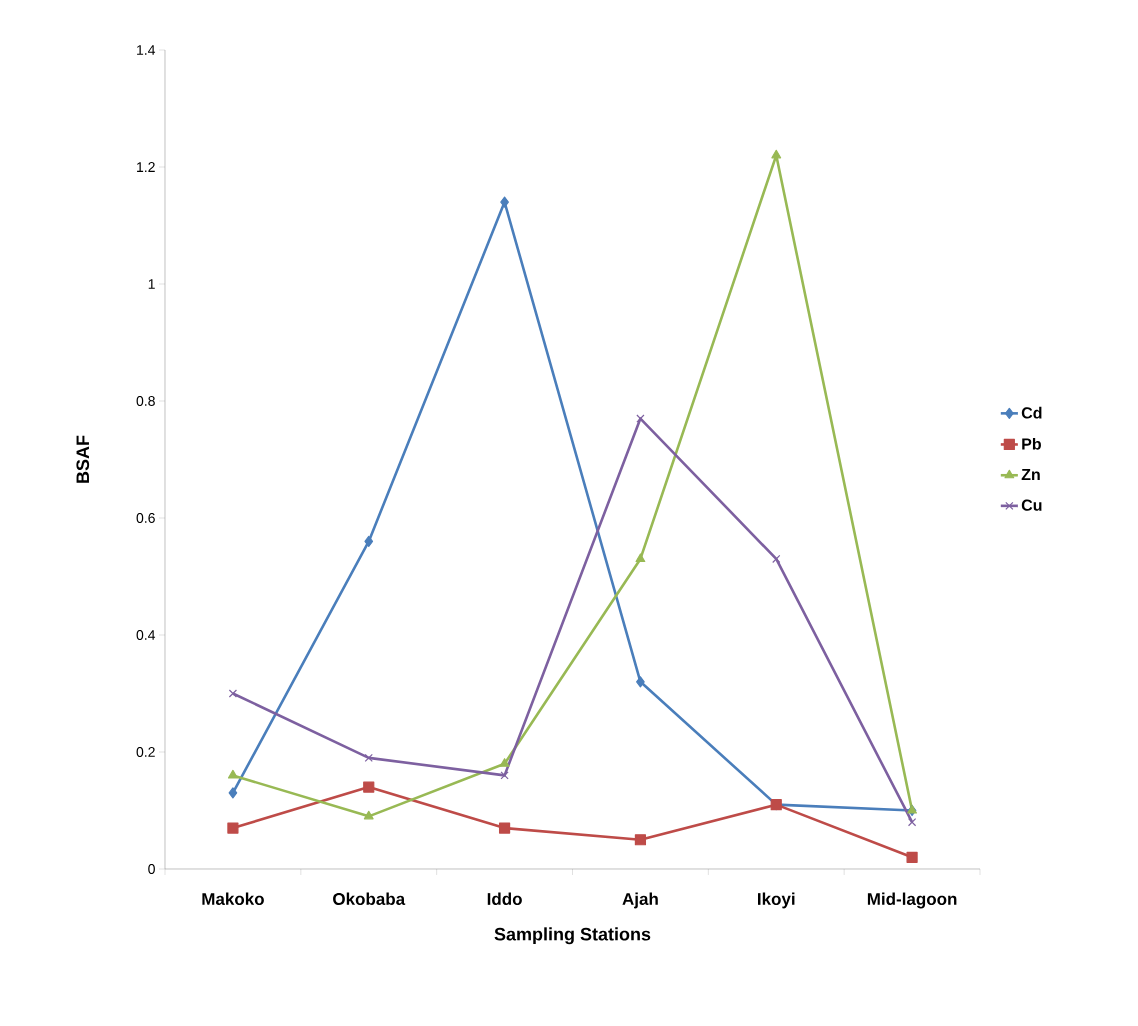  What do you see at coordinates (1030, 475) in the screenshot?
I see `legend-label: Zn` at bounding box center [1030, 475].